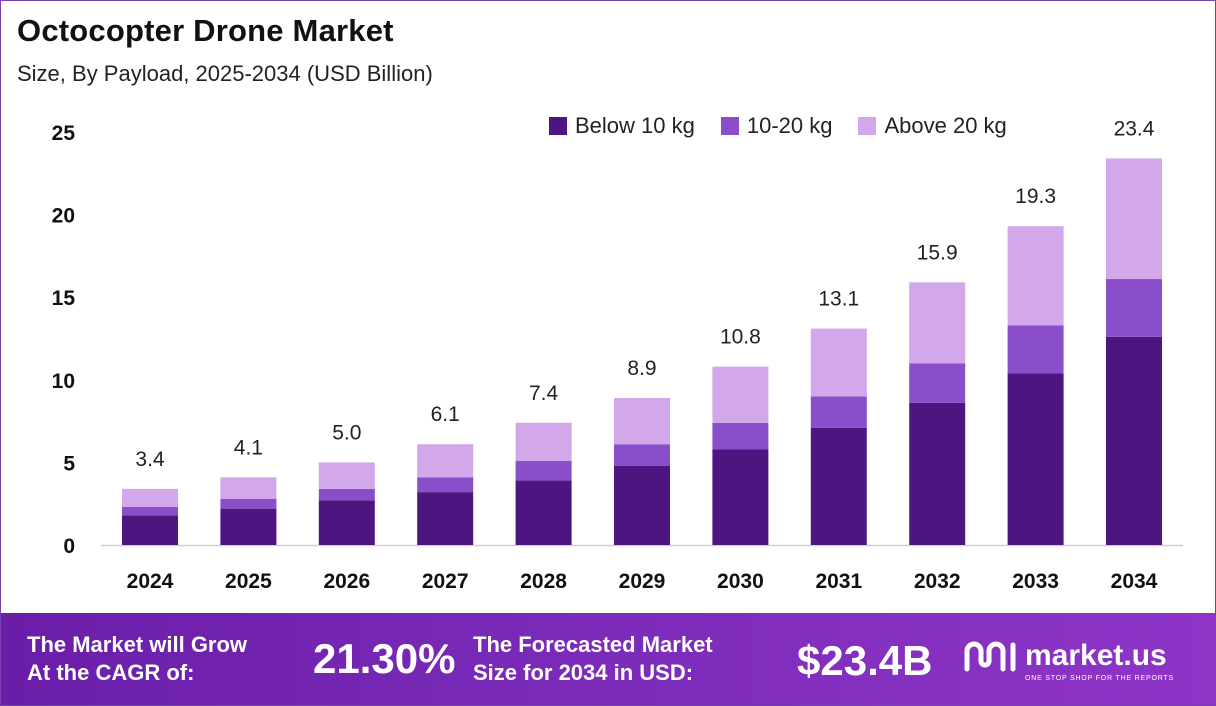 This screenshot has width=1216, height=706. What do you see at coordinates (1134, 219) in the screenshot?
I see `bar-segment-above-20-kg-2034` at bounding box center [1134, 219].